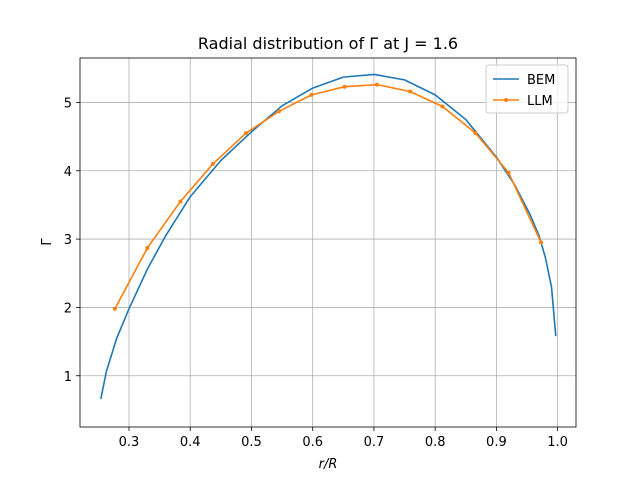 This screenshot has height=480, width=640. What do you see at coordinates (496, 442) in the screenshot?
I see `x-tick-label: 0.9` at bounding box center [496, 442].